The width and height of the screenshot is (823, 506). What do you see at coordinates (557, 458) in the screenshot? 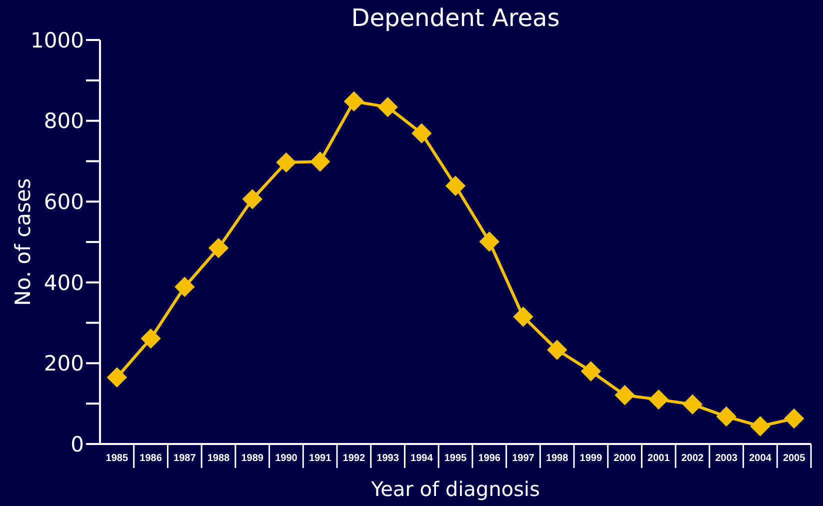
I see `x-tick-label: 1998` at bounding box center [557, 458].